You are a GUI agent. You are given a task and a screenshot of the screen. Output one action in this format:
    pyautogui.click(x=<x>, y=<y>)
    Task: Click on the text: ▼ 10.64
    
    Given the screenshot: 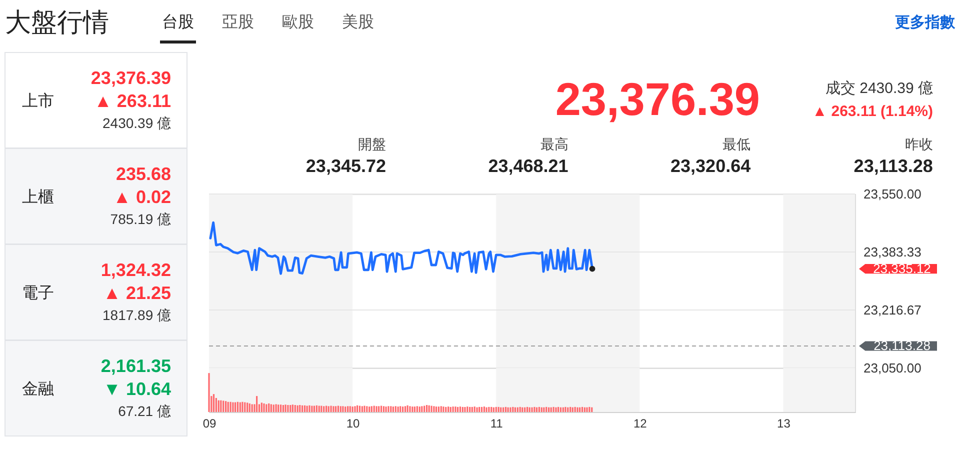 What is the action you would take?
    pyautogui.click(x=137, y=389)
    